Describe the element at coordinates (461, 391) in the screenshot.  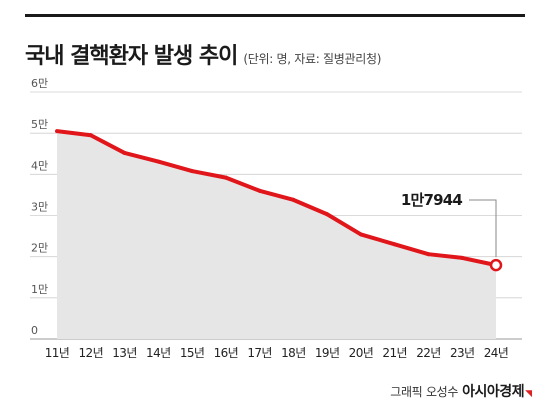
I see `credit: 그래픽 오성수 아시아경제 ◥` at that location.